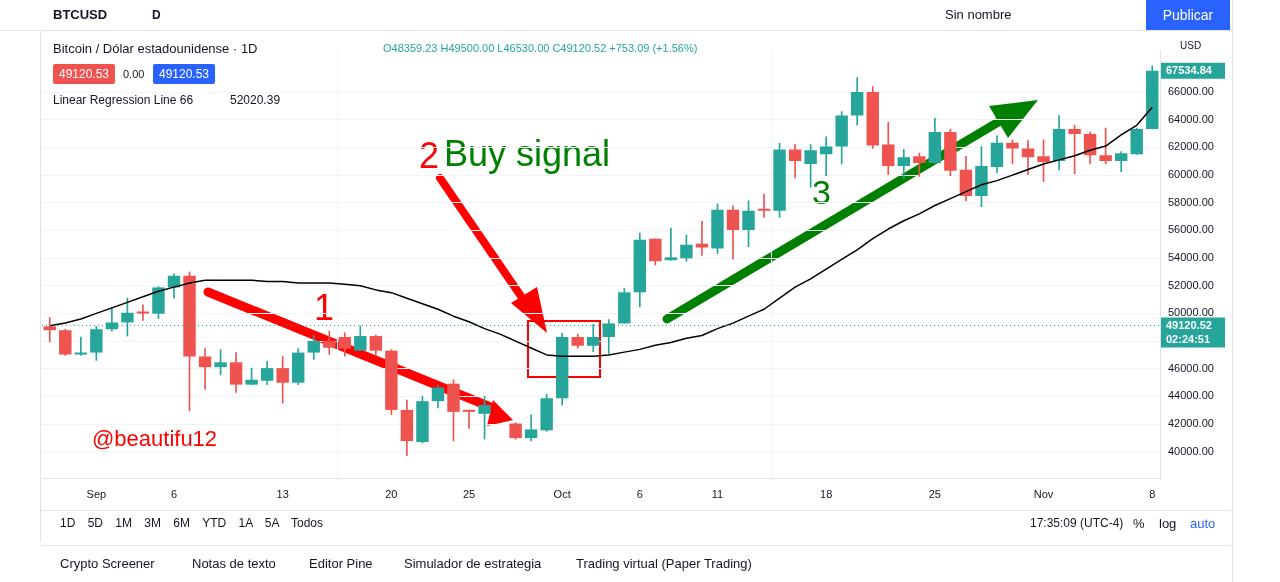  I want to click on annotation: @beautifu12, so click(155, 439).